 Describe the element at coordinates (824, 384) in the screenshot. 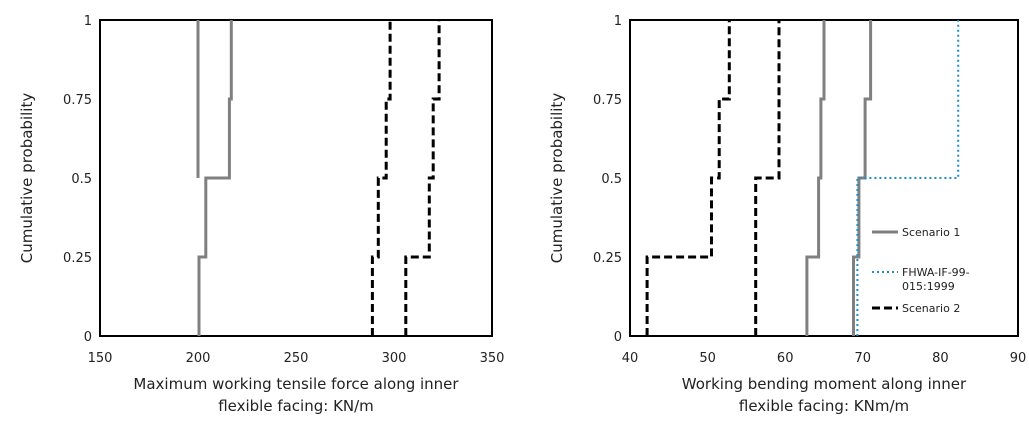

I see `x-axis-title-line1: Working bending moment along inner` at that location.